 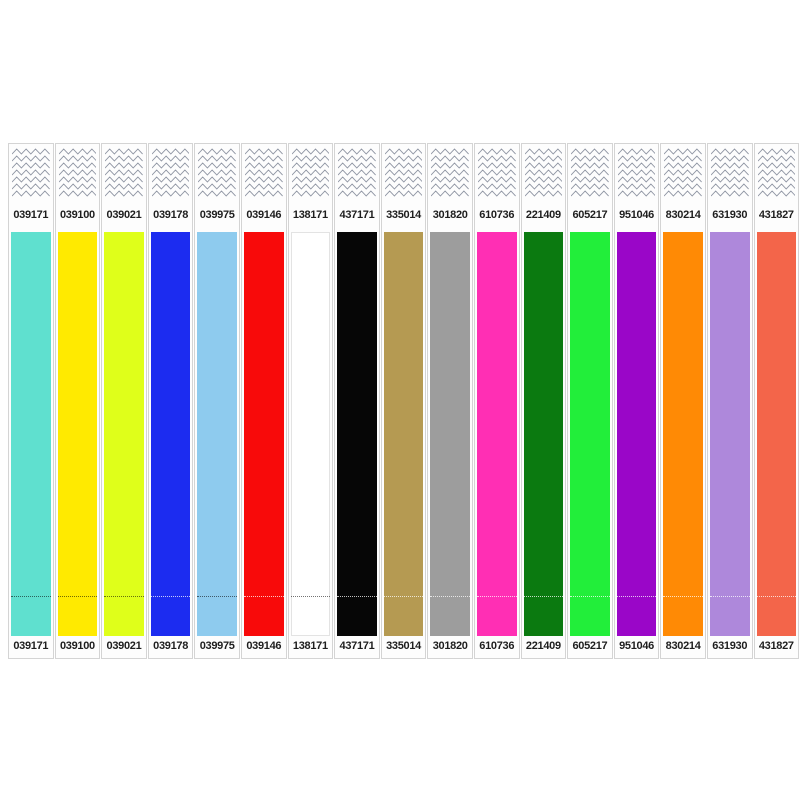 What do you see at coordinates (264, 215) in the screenshot?
I see `wristband-top-number: 039146` at bounding box center [264, 215].